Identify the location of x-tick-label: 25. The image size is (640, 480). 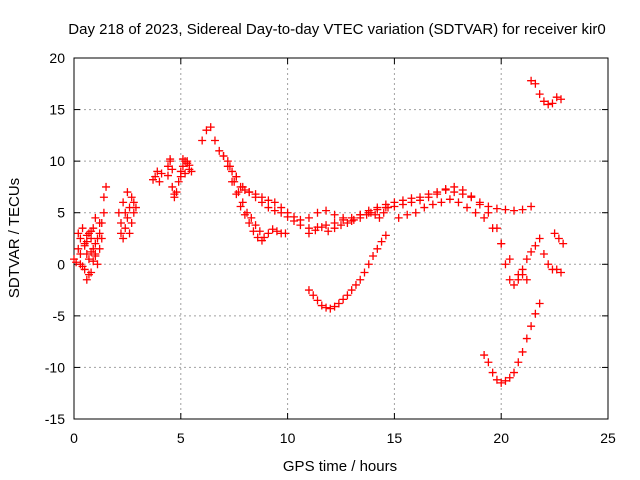
(608, 438).